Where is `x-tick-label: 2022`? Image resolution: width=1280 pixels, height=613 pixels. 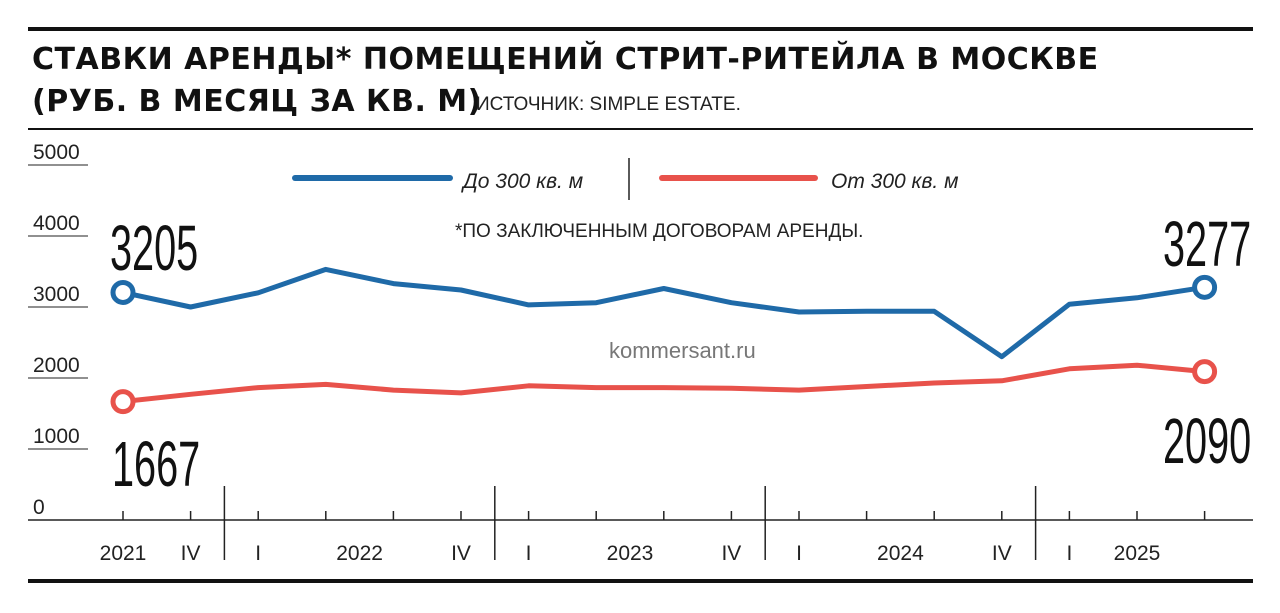
x-tick-label: 2022 is located at coordinates (359, 553).